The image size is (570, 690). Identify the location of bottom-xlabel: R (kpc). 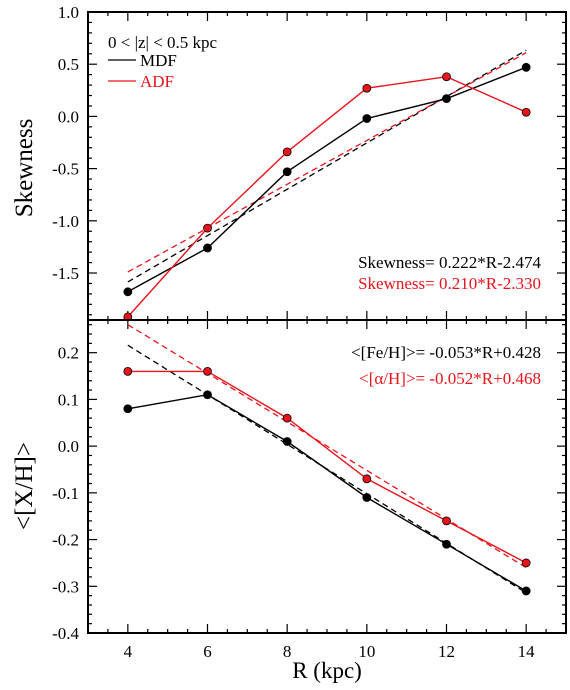
(327, 670).